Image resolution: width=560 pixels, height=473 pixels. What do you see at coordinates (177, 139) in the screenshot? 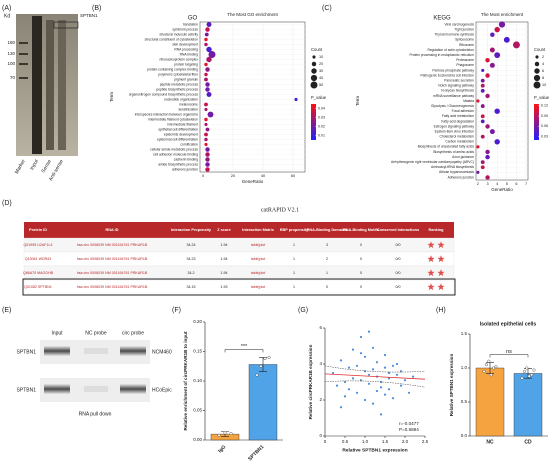
I see `y-tick-label: epidermal cell differentiation` at bounding box center [177, 139].